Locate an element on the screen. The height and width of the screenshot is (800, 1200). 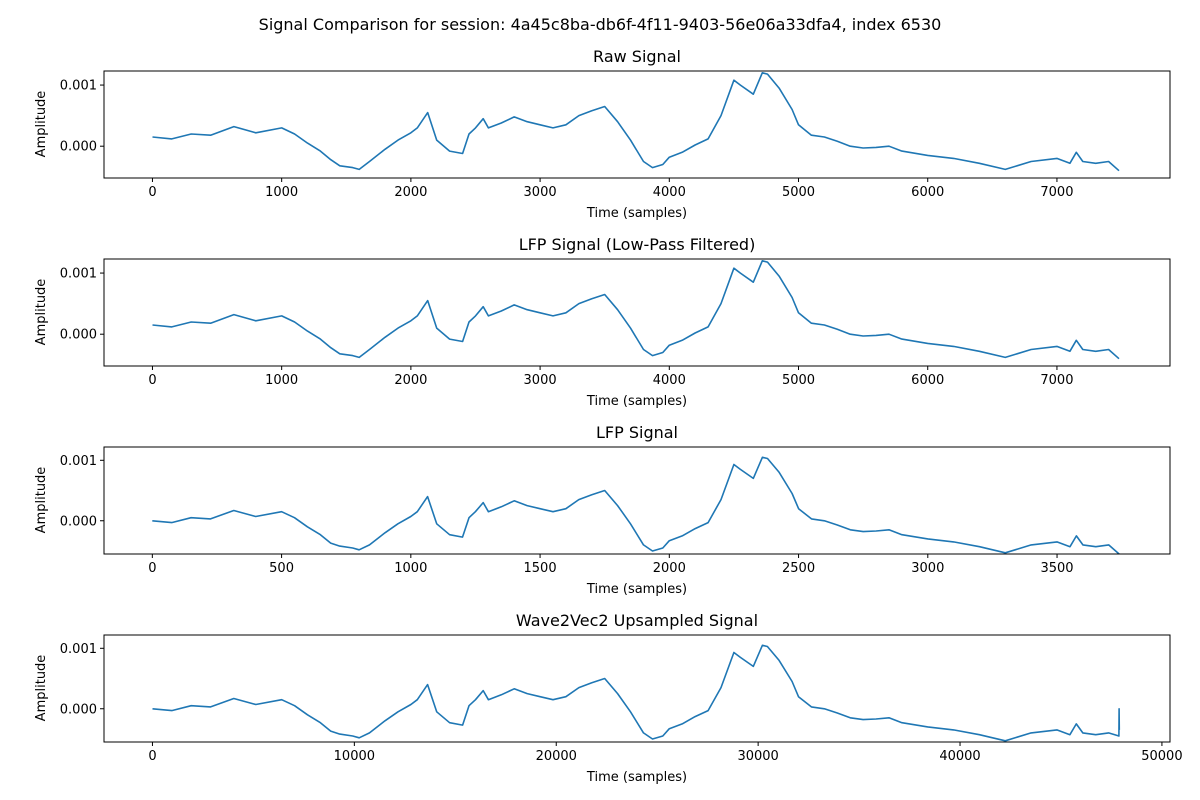
x-tick-label: 20000 is located at coordinates (556, 756).